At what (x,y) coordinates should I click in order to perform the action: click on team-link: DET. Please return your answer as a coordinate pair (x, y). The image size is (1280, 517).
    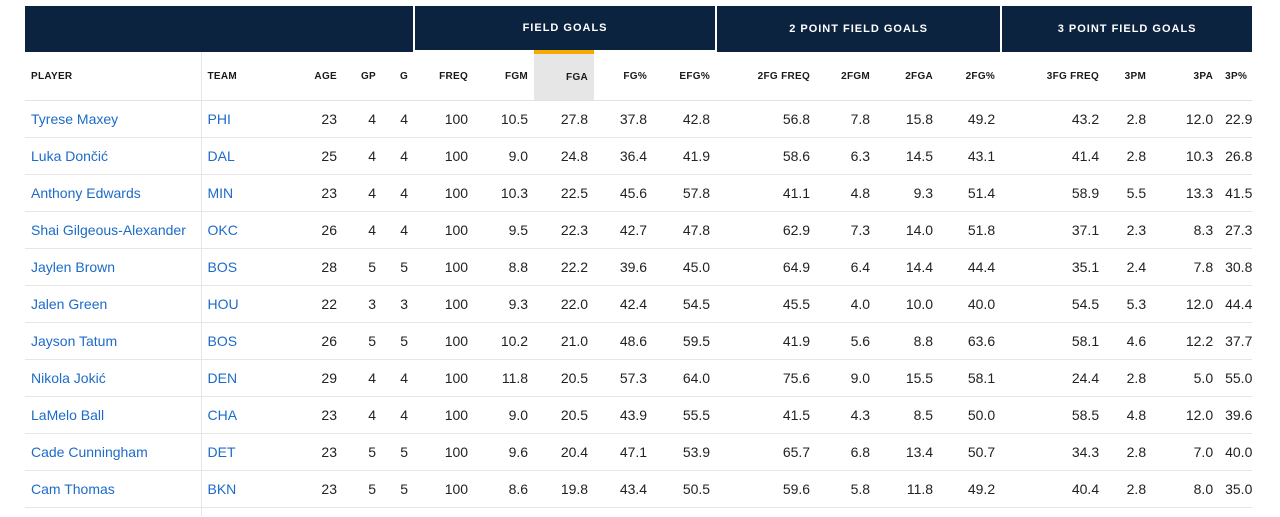
    Looking at the image, I should click on (221, 452).